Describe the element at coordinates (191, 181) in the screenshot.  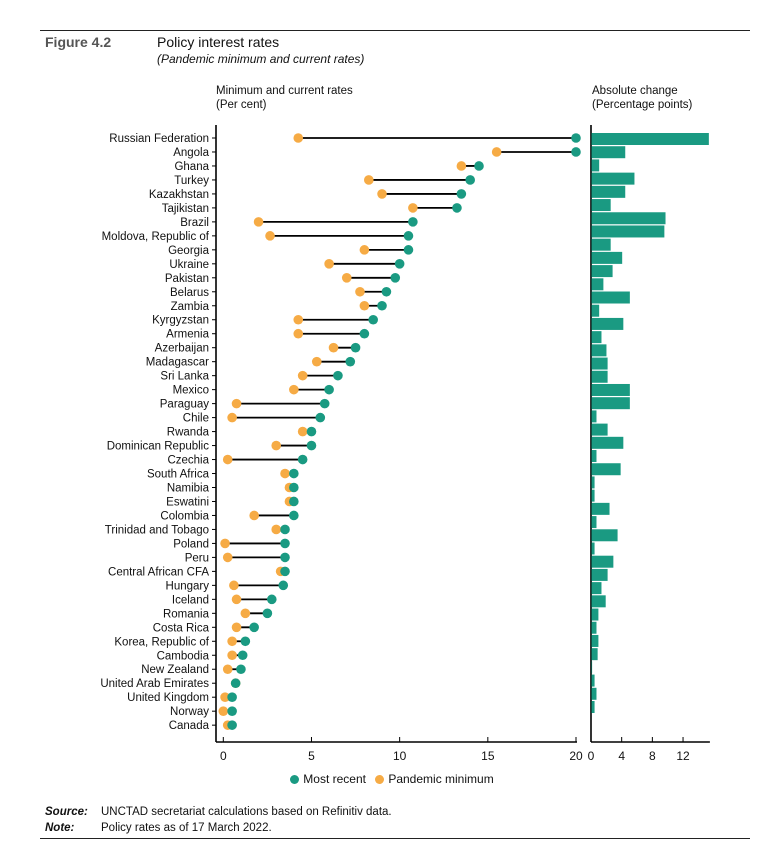
I see `country-label: Turkey` at that location.